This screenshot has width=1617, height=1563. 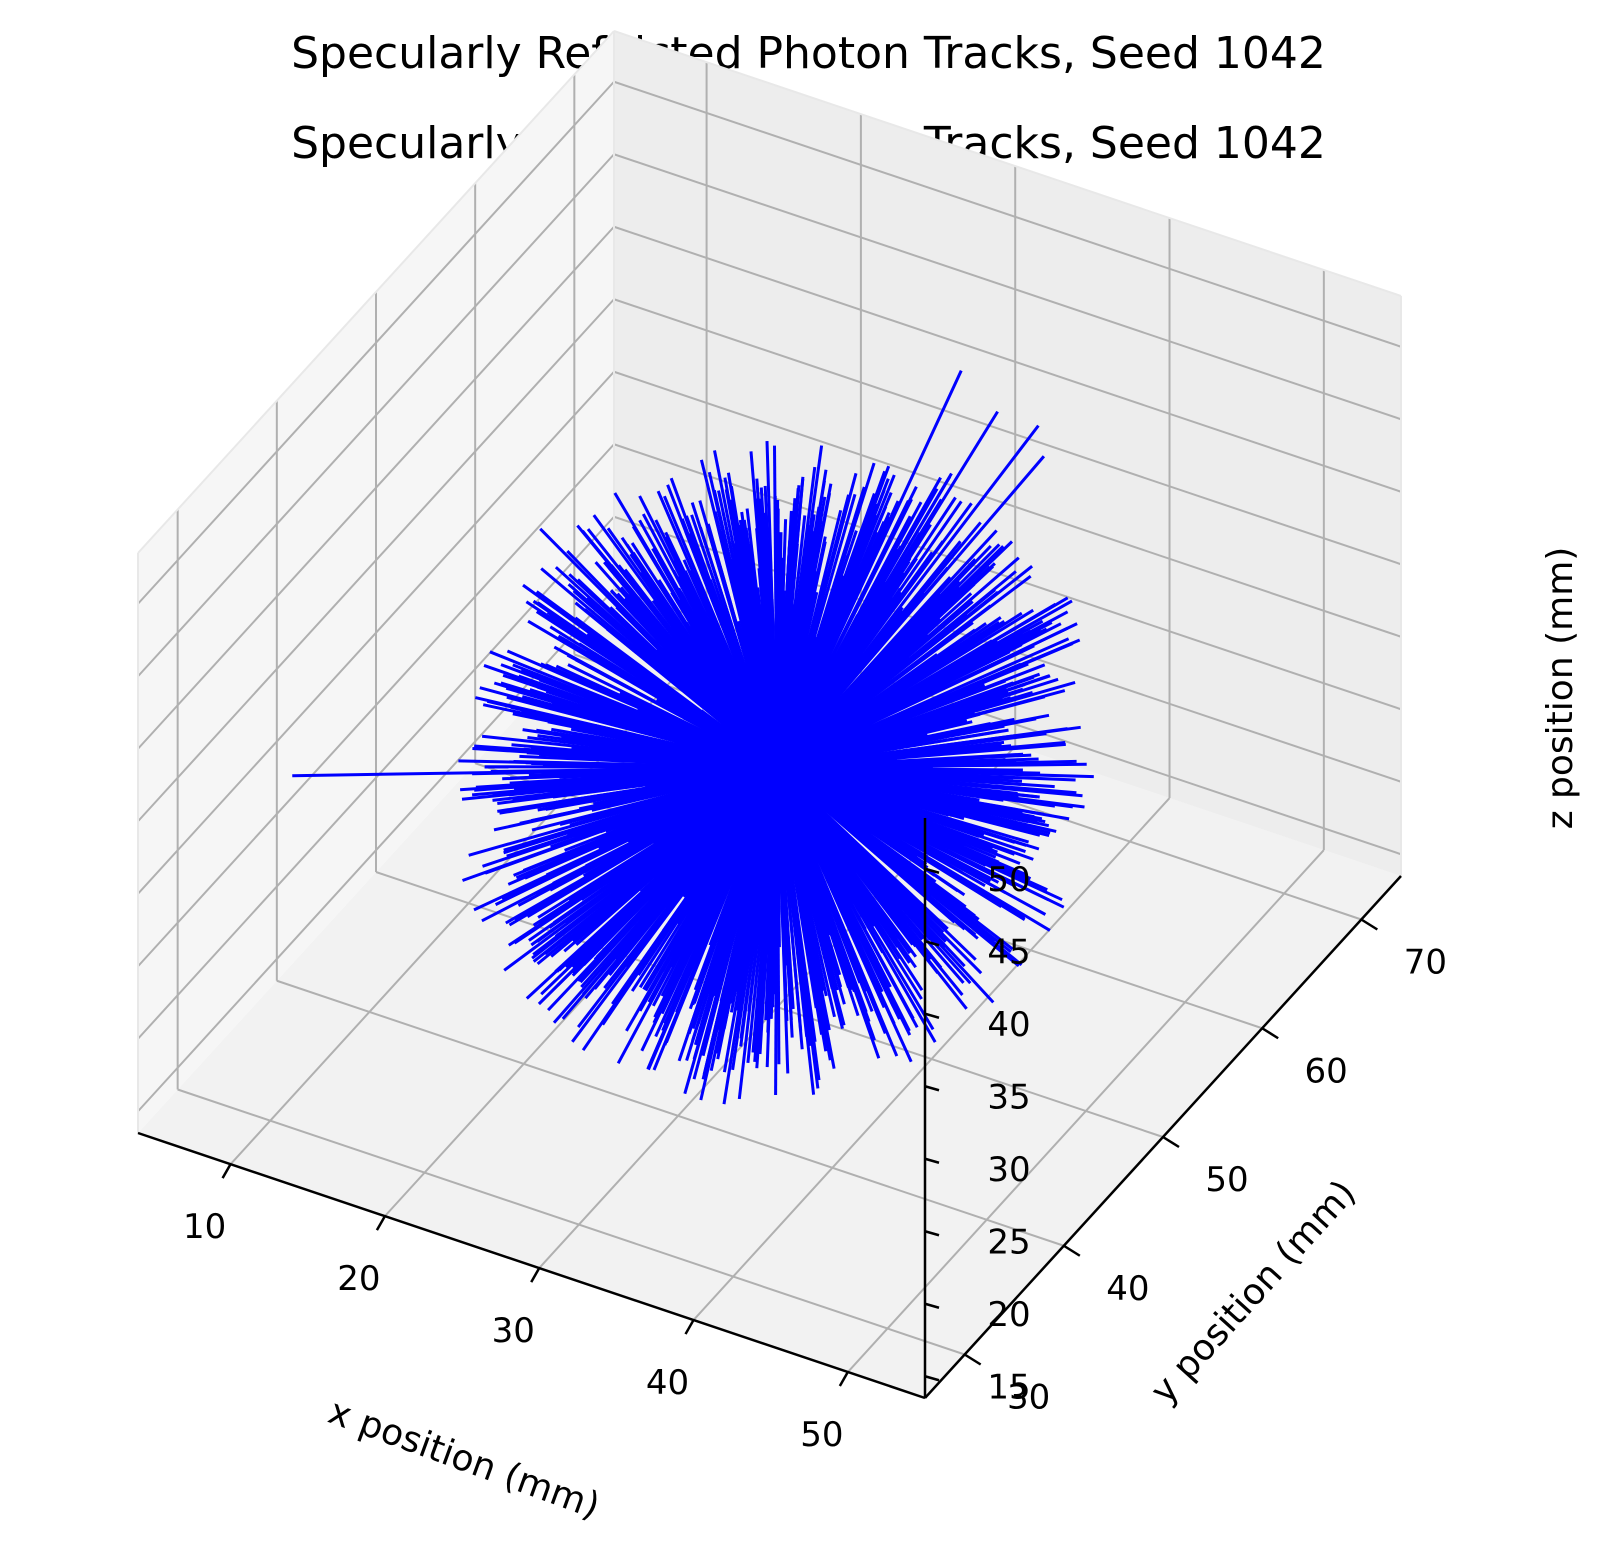 What do you see at coordinates (1008, 1097) in the screenshot?
I see `z-tick-label: 35` at bounding box center [1008, 1097].